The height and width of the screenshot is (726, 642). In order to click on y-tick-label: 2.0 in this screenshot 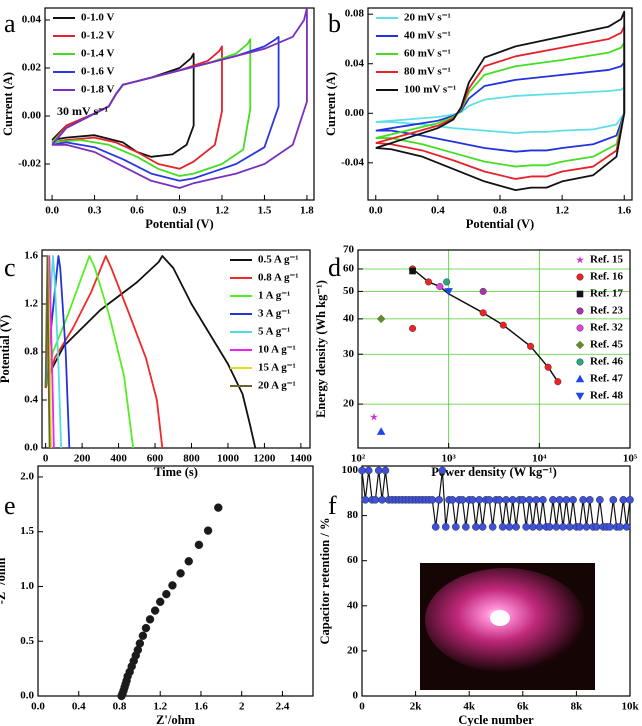, I will do `click(27, 476)`.